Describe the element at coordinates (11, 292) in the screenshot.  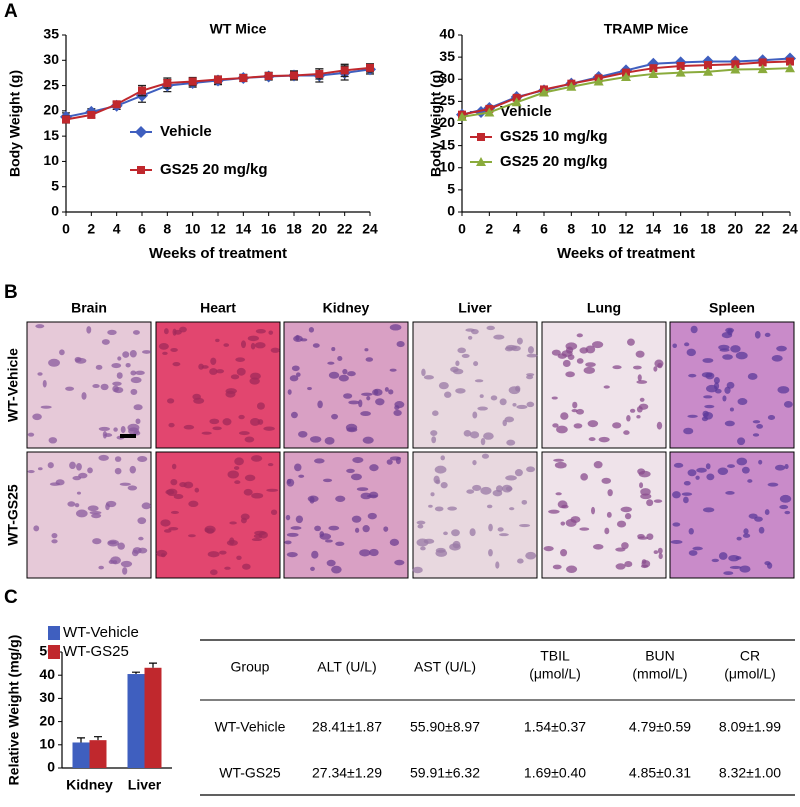
I see `panel-label: B` at that location.